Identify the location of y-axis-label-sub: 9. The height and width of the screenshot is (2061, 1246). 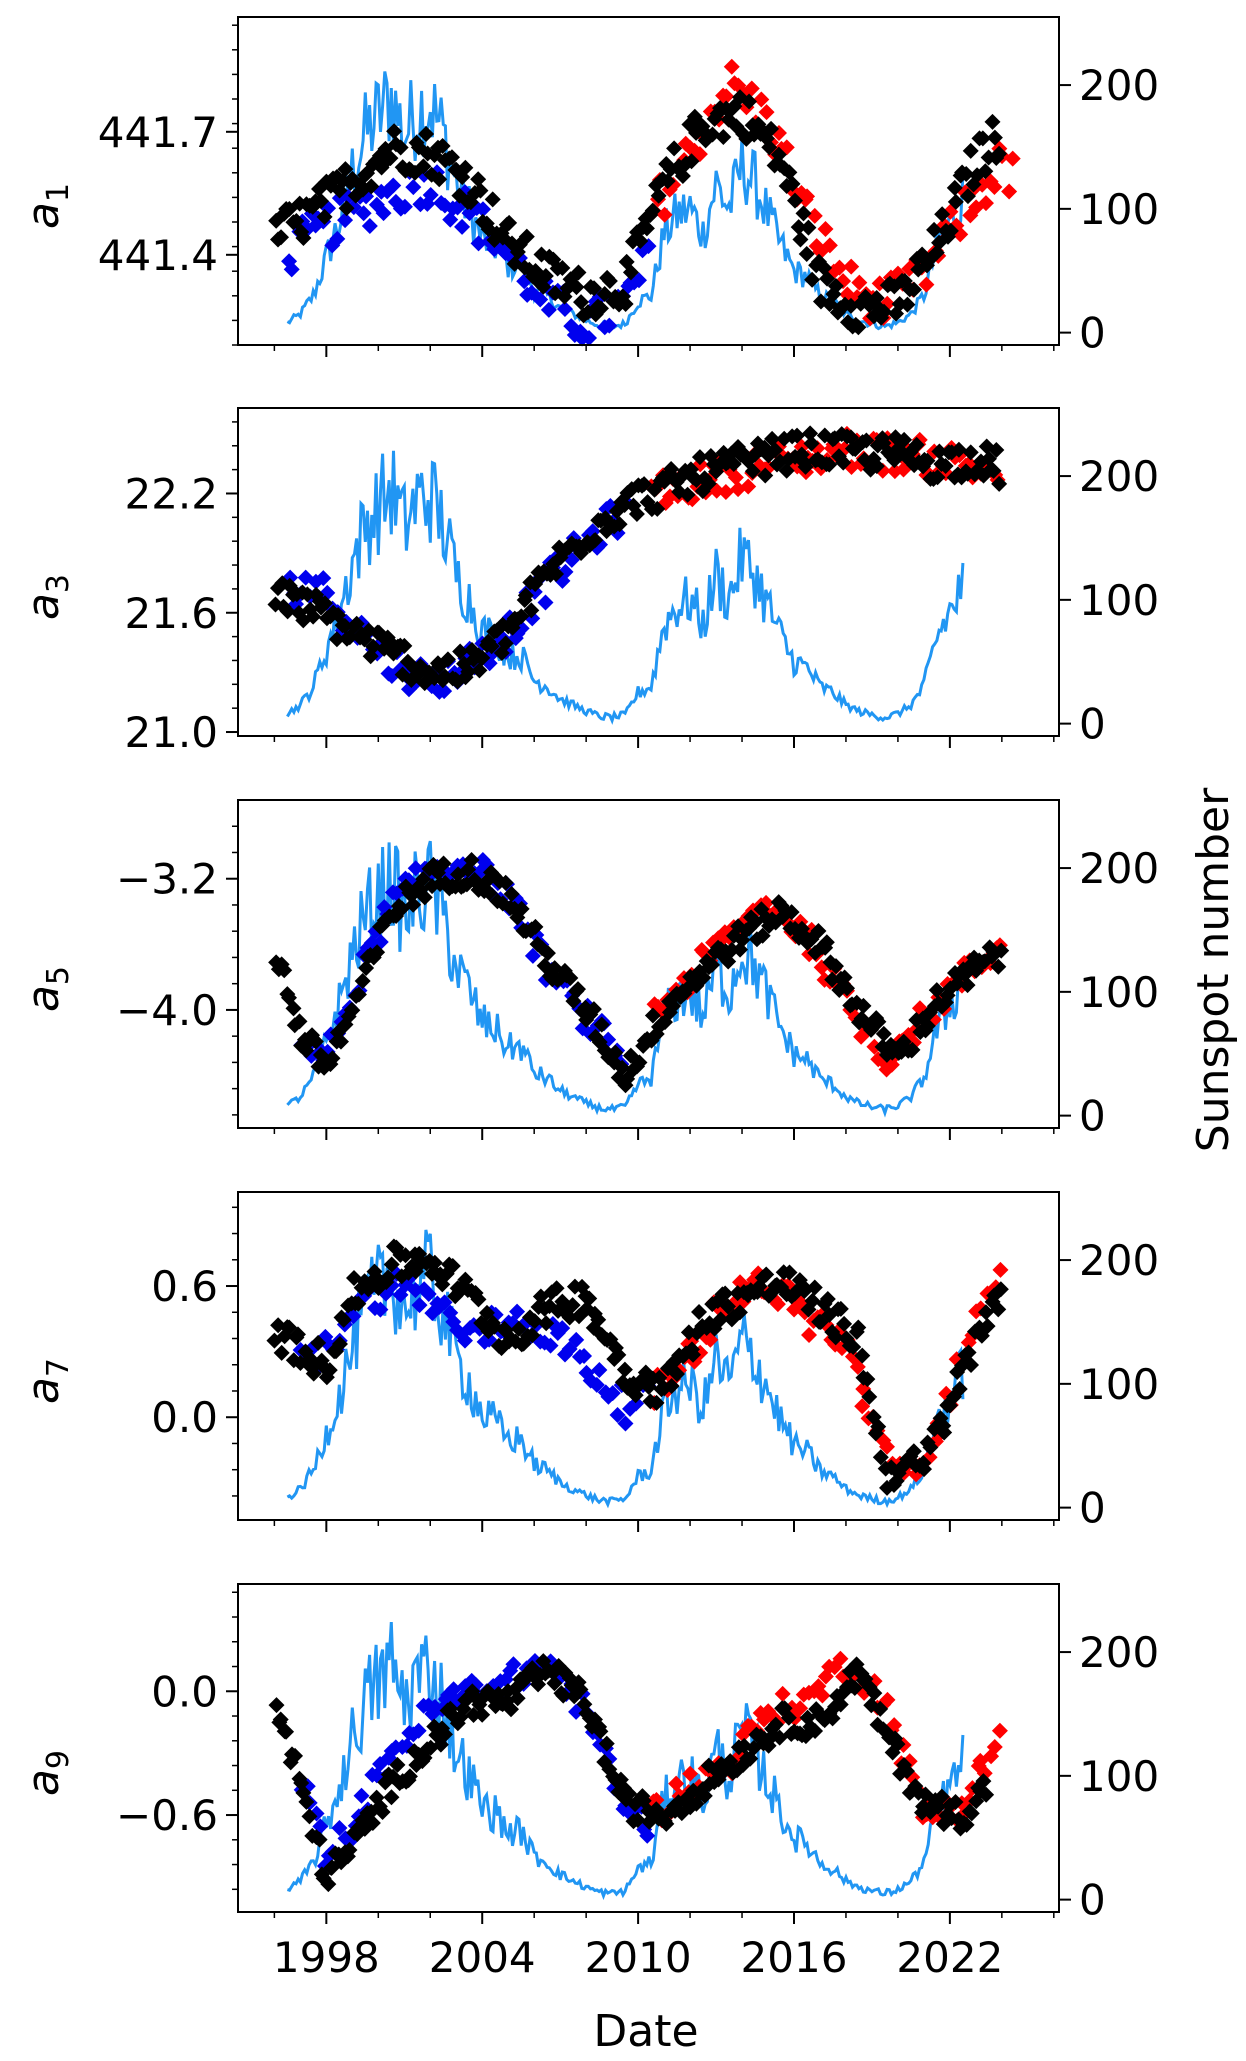
(58, 1759).